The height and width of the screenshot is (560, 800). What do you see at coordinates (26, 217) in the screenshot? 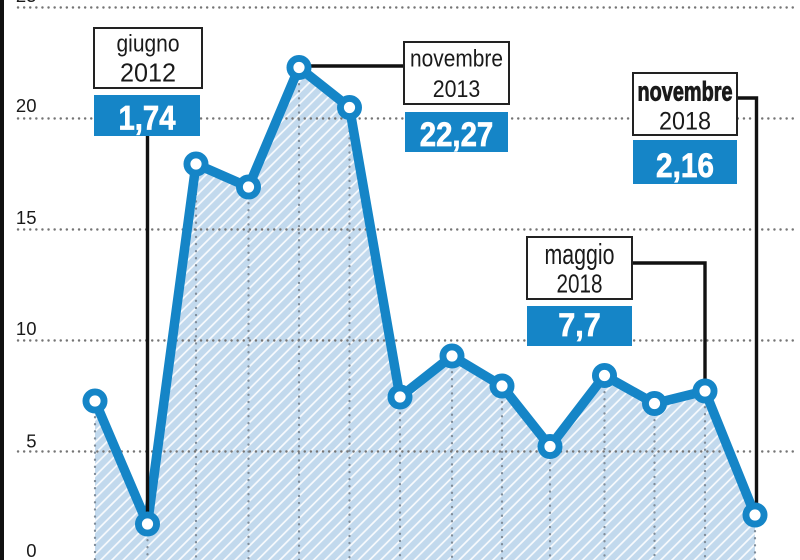
I see `svg-text: 15` at bounding box center [26, 217].